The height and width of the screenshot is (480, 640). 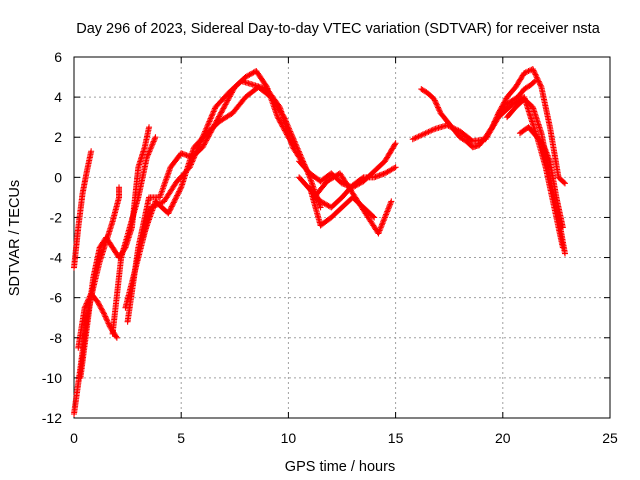 I want to click on series-track-l, so click(x=353, y=203).